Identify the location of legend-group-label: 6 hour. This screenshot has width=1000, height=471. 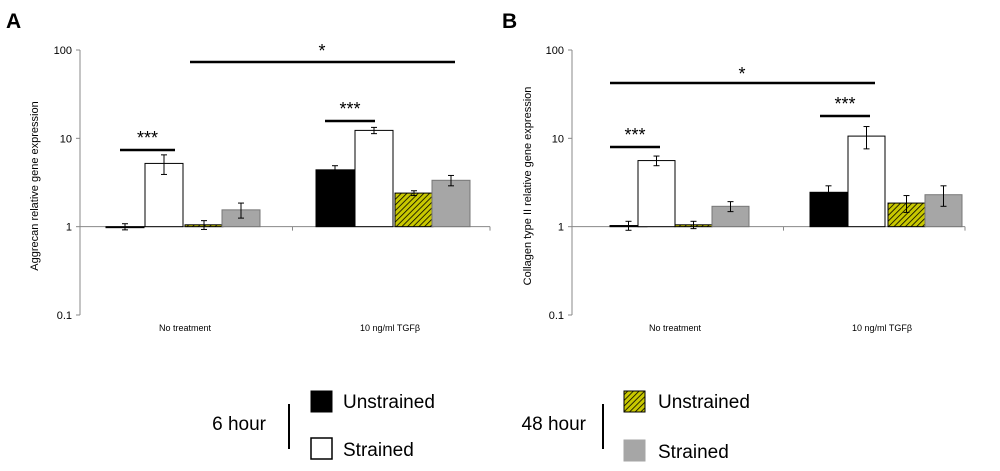
(239, 424).